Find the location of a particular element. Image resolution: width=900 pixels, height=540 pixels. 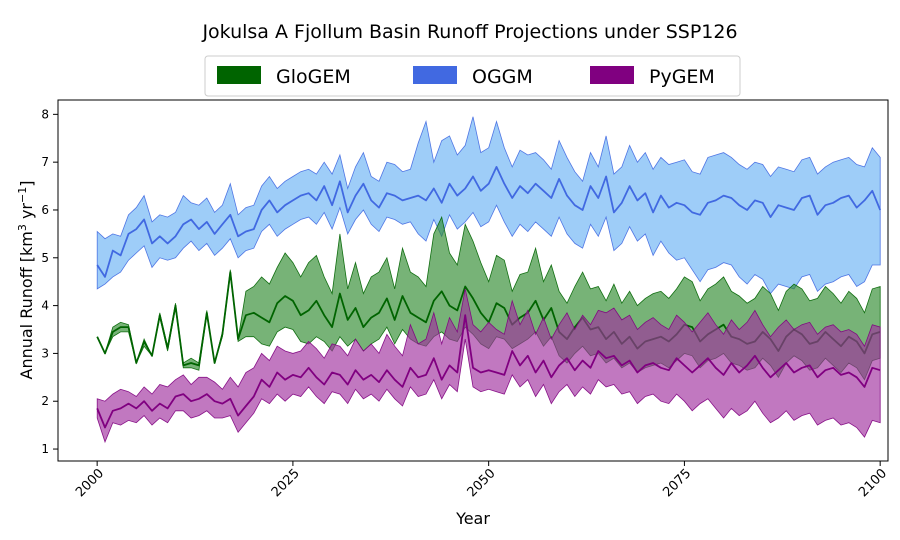

x-tick-label: 2000 is located at coordinates (90, 483).